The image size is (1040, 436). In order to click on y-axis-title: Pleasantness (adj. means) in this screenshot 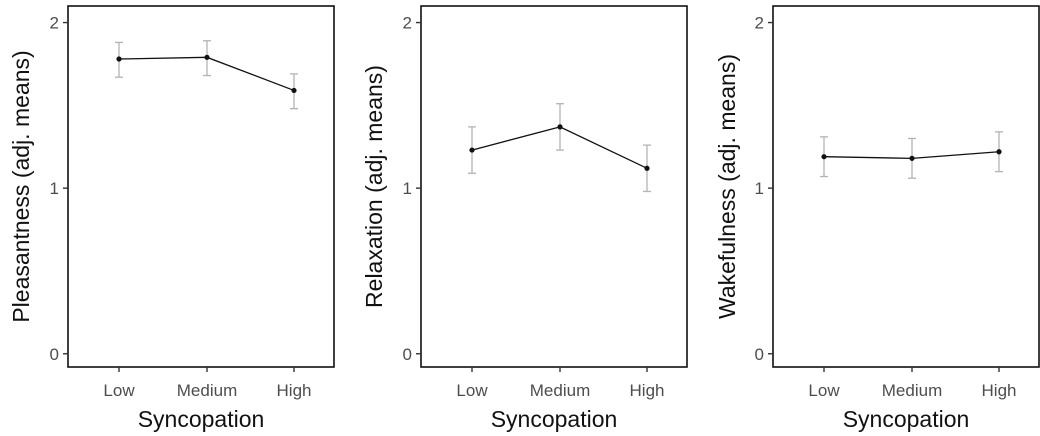, I will do `click(21, 186)`.